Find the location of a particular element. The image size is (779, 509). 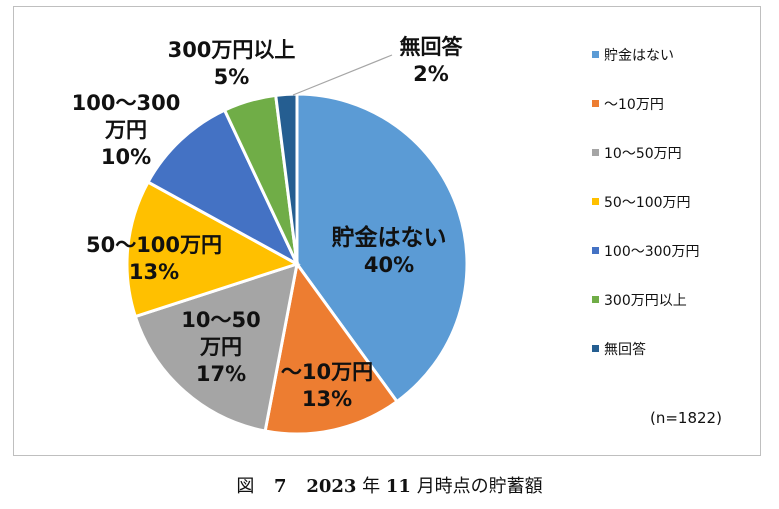

slice-savings-none is located at coordinates (382, 248).